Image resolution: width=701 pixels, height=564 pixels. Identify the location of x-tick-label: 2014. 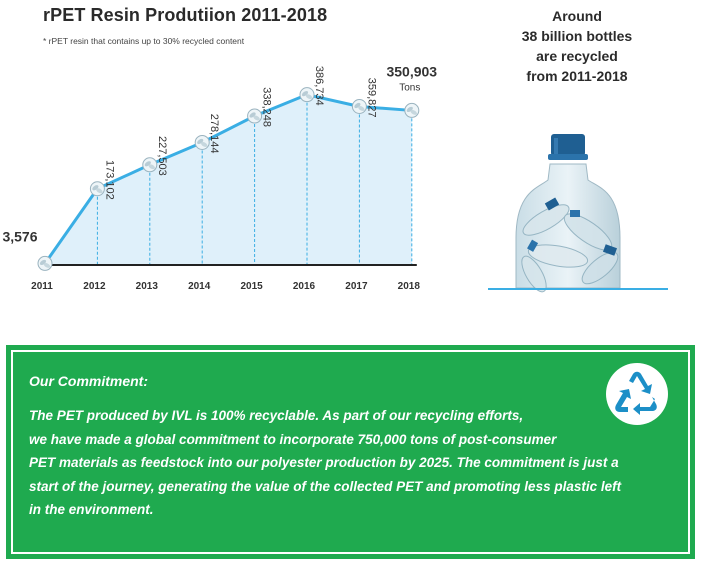
(199, 286).